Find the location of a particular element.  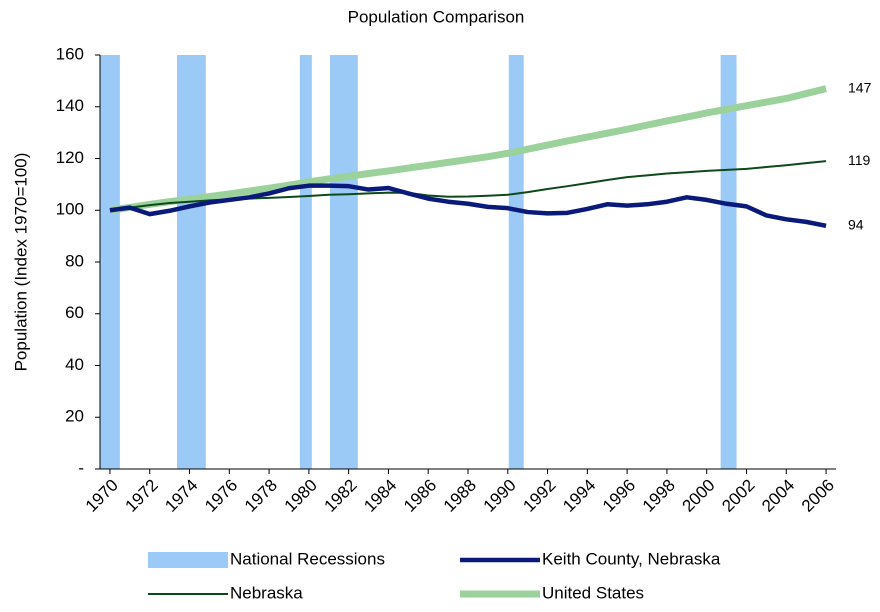

x-tick-label: 1982 is located at coordinates (340, 496).